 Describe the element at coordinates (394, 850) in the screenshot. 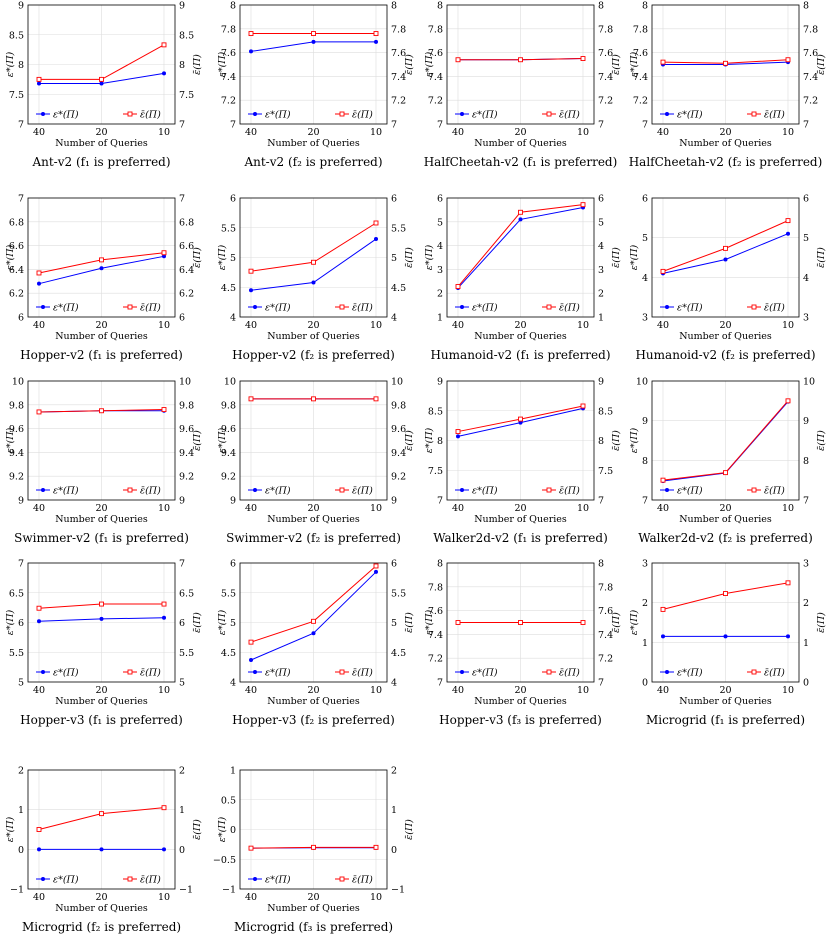

I see `y2-tick-label: 0` at that location.